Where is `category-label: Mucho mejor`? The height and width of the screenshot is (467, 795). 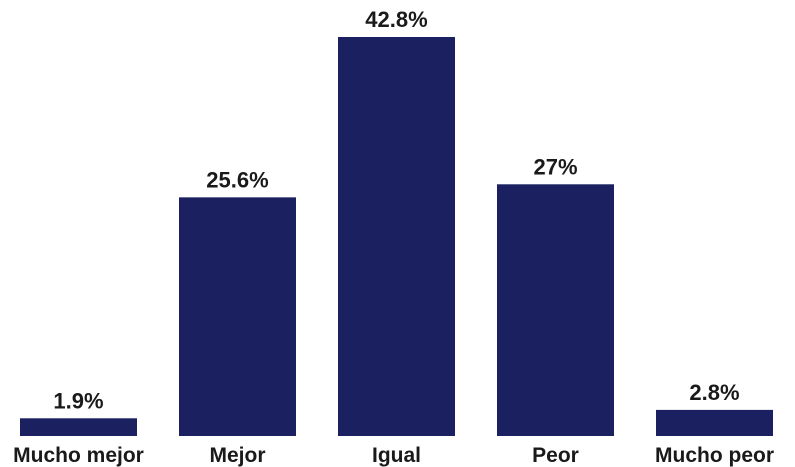 category-label: Mucho mejor is located at coordinates (78, 455).